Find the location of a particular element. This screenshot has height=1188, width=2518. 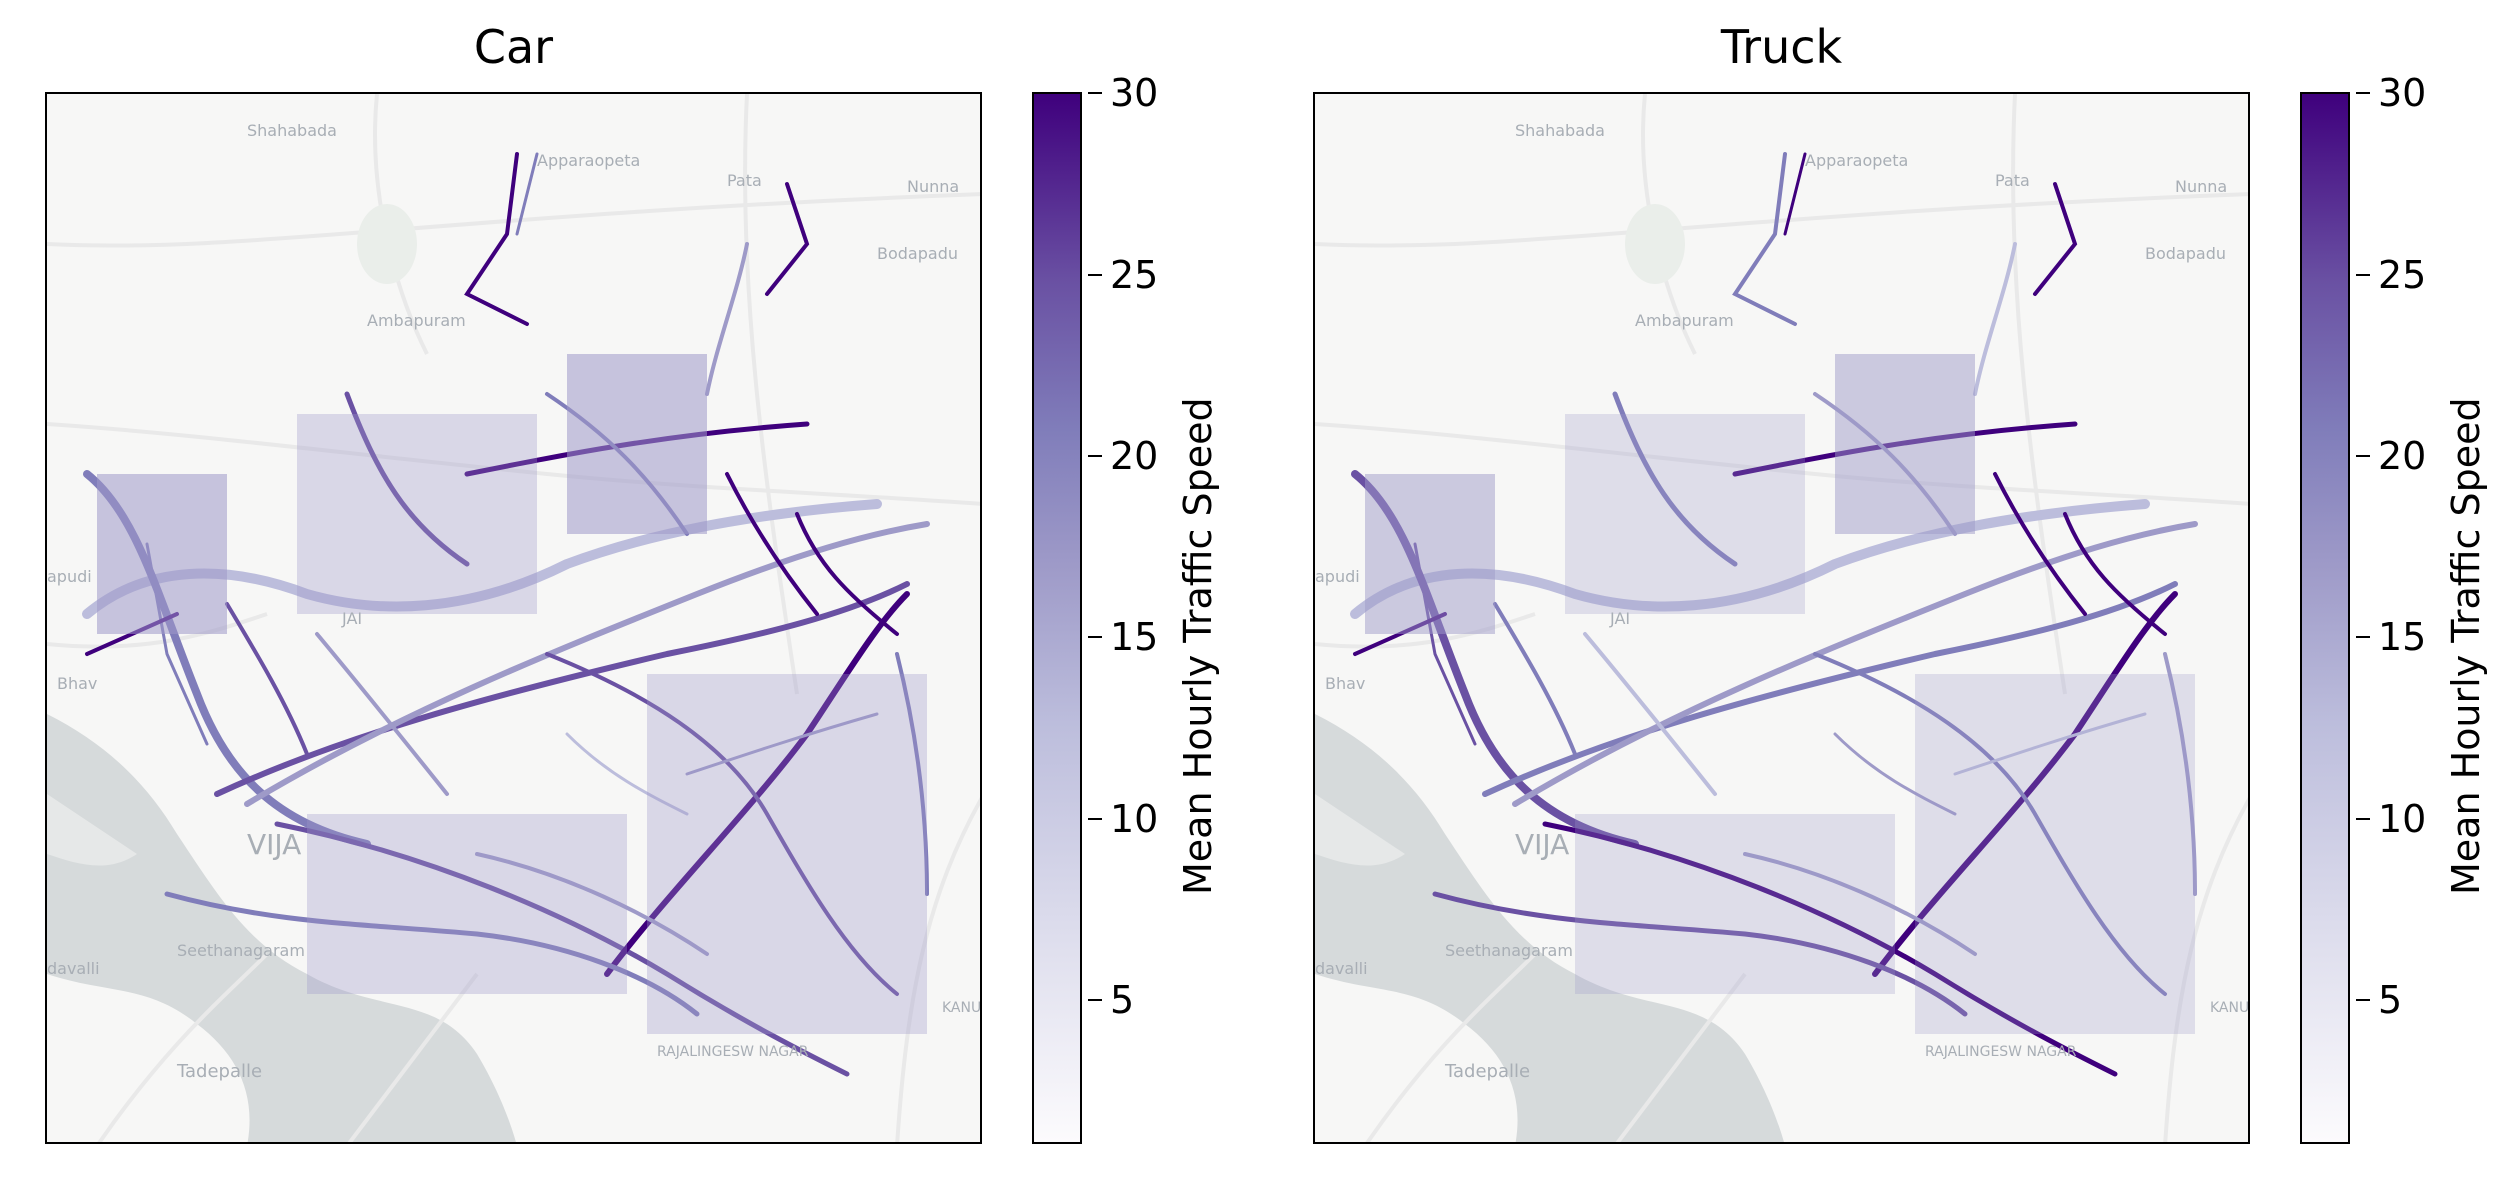

colorbar-car is located at coordinates (1057, 618).